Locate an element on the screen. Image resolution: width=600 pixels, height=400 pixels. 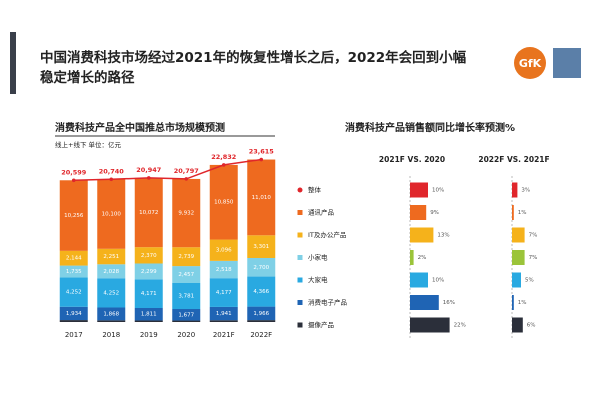
segment-label: 1,966 is located at coordinates (261, 314).